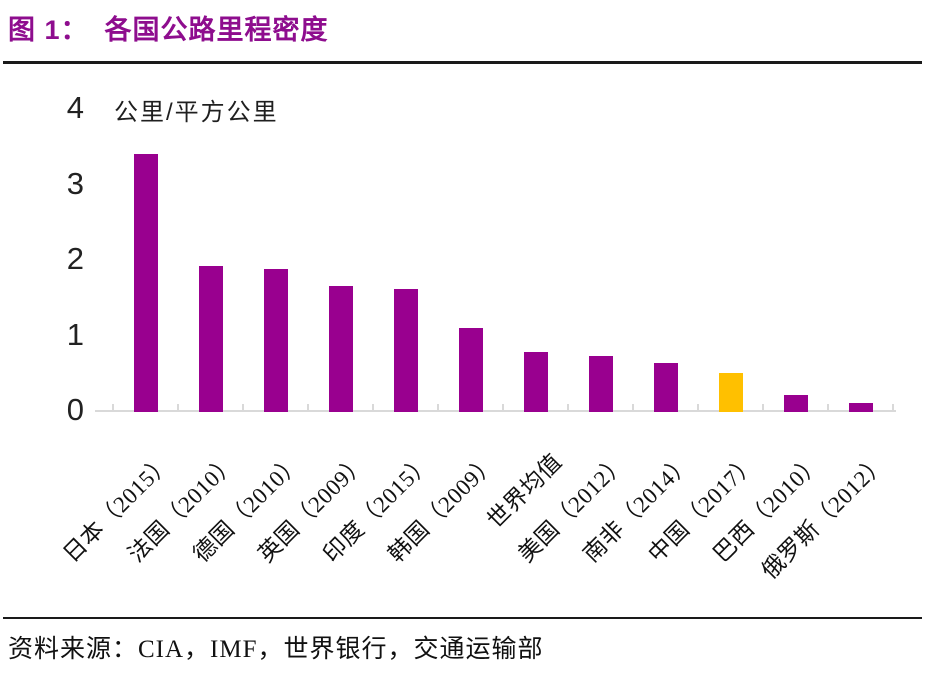 Image resolution: width=925 pixels, height=673 pixels. What do you see at coordinates (75, 409) in the screenshot?
I see `y-axis-tick-label: 0` at bounding box center [75, 409].